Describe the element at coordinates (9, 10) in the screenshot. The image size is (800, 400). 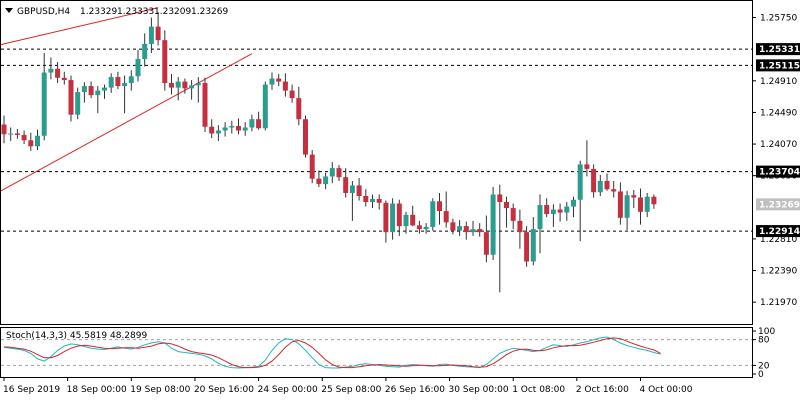
I see `symbol-dropdown-icon` at that location.